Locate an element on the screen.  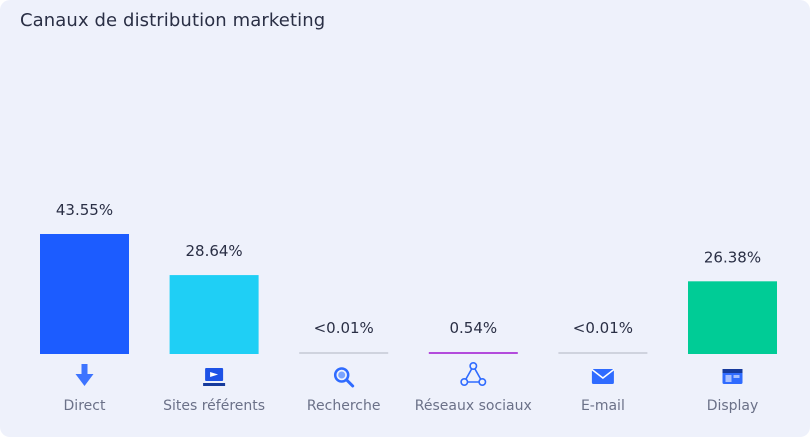
value-label: 28.64% is located at coordinates (213, 251).